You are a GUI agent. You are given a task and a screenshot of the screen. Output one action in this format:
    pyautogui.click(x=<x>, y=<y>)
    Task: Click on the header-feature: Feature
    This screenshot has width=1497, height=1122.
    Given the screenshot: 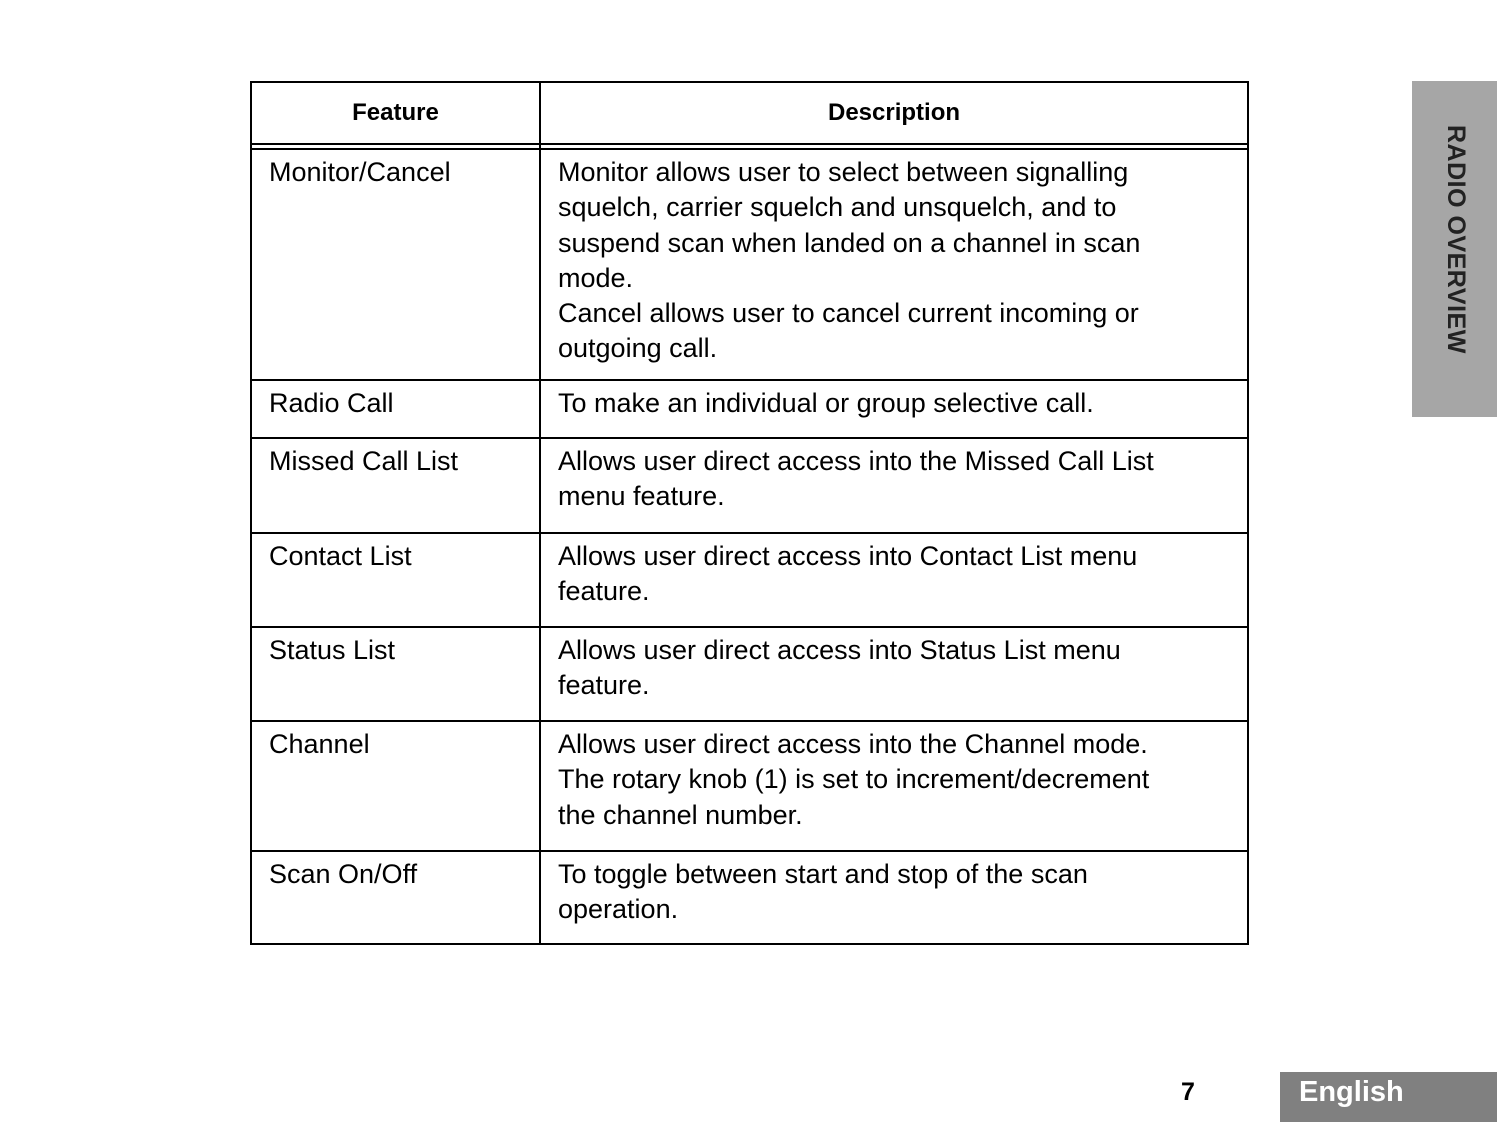 What is the action you would take?
    pyautogui.click(x=395, y=112)
    